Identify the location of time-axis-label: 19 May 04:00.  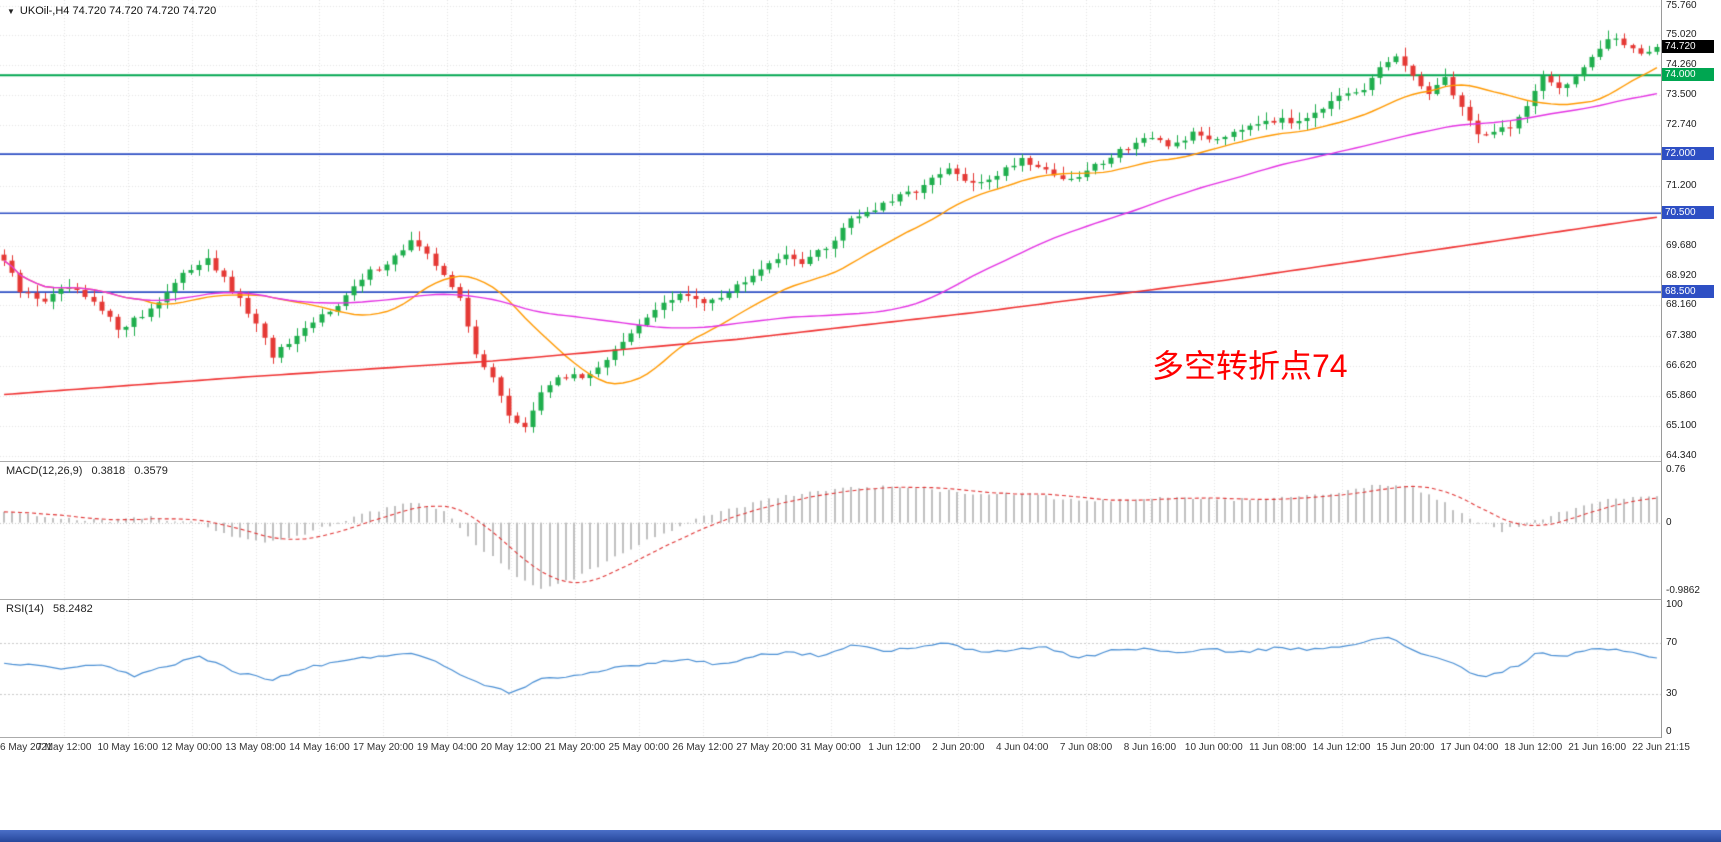
(447, 747).